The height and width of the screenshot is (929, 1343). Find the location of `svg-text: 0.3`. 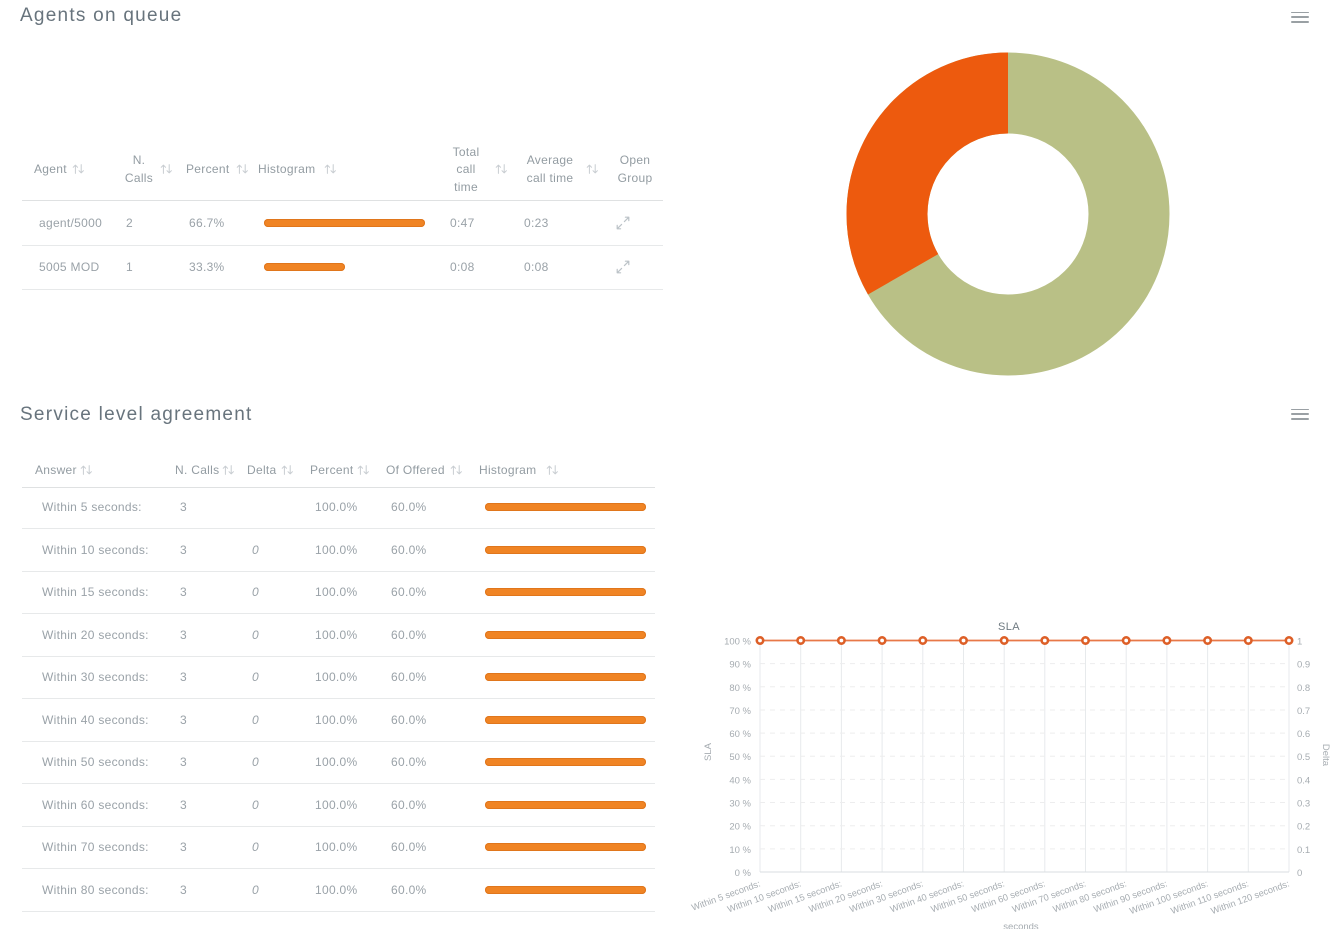

svg-text: 0.3 is located at coordinates (1303, 804).